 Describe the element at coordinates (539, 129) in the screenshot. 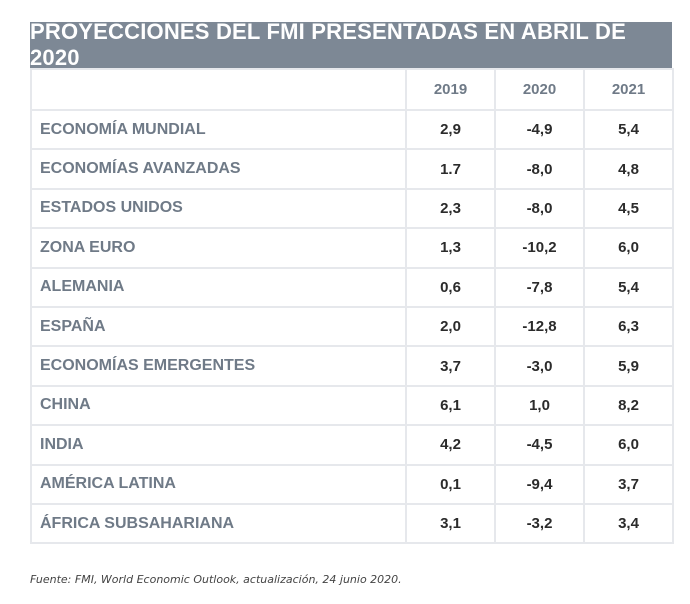

I see `value-2020: -4,9` at that location.